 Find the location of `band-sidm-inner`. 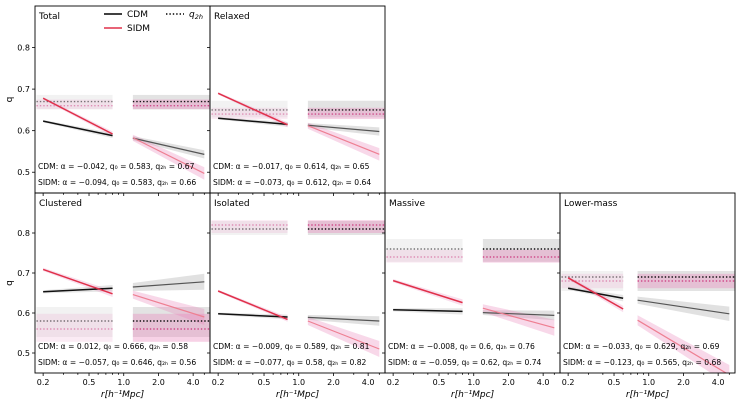

band-sidm-inner is located at coordinates (428, 292).